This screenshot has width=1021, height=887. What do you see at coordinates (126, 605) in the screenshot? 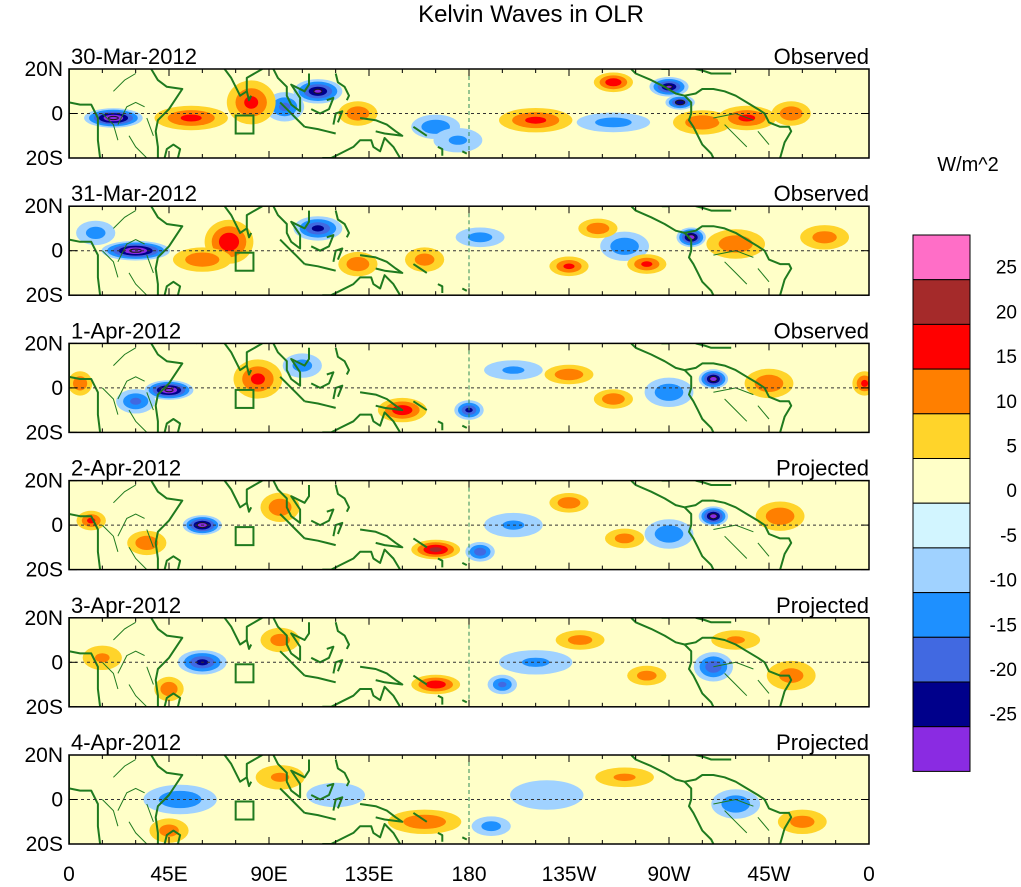
I see `panel-date-label: 3-Apr-2012` at bounding box center [126, 605].